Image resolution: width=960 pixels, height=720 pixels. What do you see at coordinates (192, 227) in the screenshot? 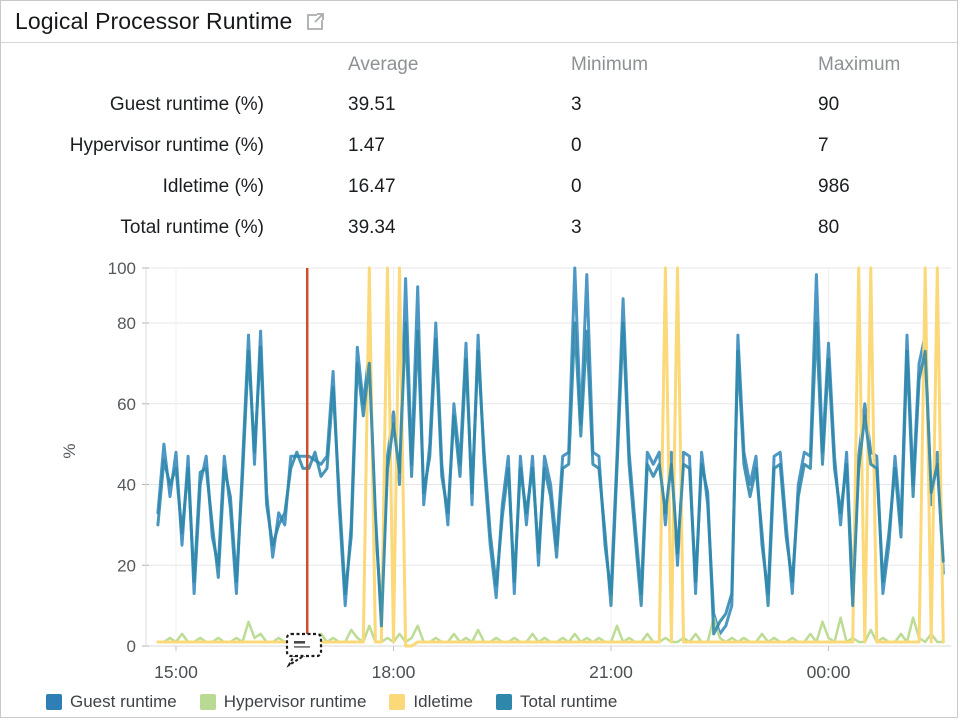
I see `row-label-total-runtime: Total runtime (%)` at bounding box center [192, 227].